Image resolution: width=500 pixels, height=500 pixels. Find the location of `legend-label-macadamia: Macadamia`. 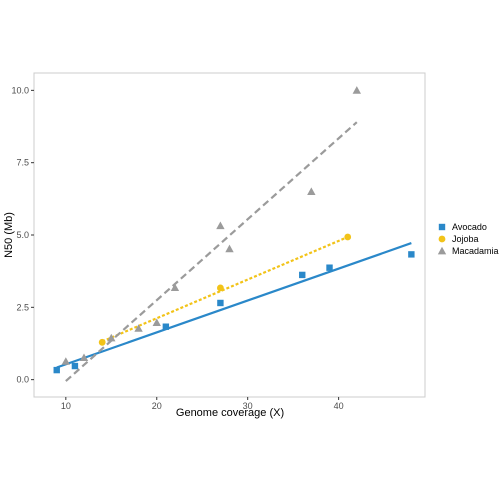

legend-label-macadamia: Macadamia is located at coordinates (475, 251).